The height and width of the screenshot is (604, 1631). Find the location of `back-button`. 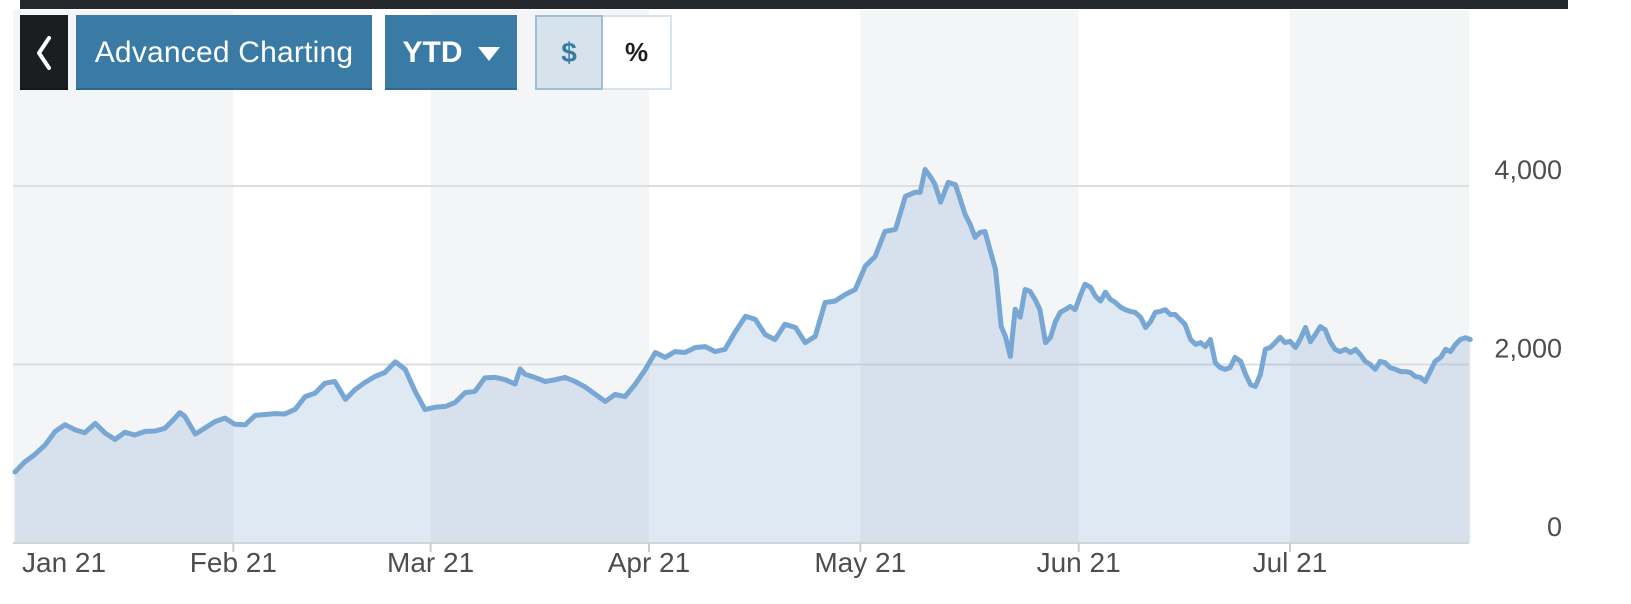

back-button is located at coordinates (44, 52).